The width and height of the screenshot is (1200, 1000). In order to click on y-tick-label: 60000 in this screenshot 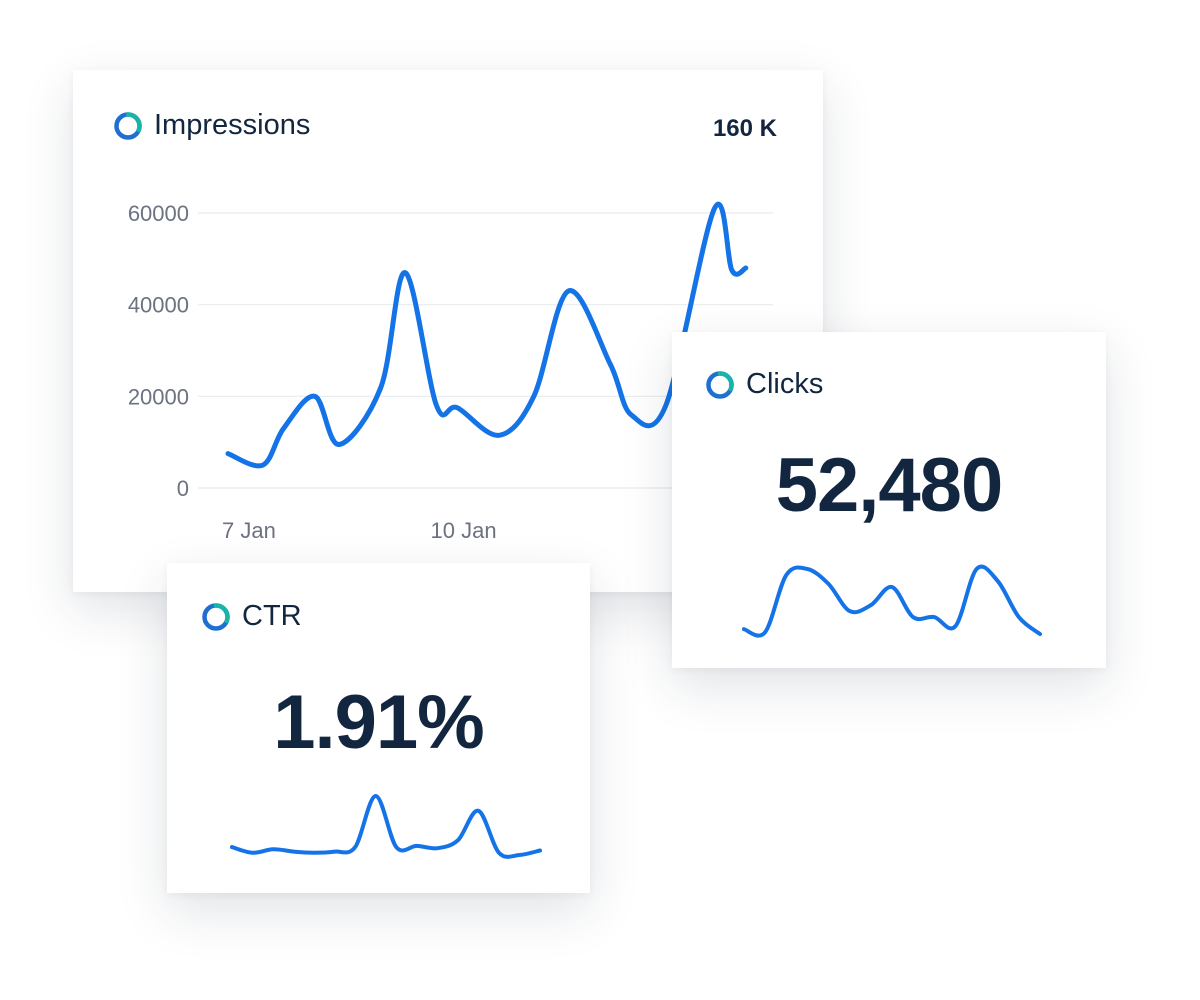, I will do `click(158, 213)`.